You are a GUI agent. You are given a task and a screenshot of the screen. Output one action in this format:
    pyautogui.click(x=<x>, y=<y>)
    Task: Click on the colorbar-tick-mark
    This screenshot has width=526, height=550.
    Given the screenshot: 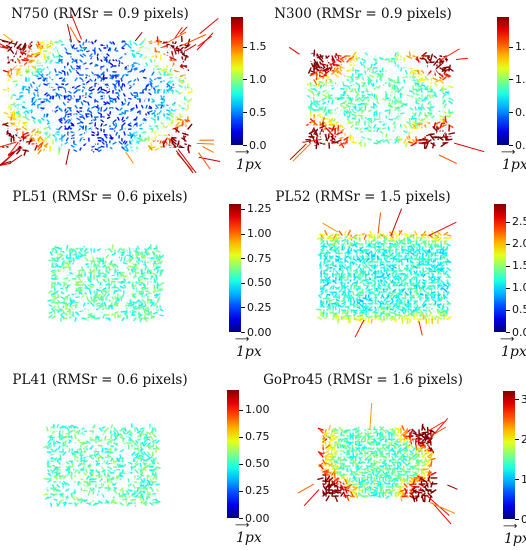 What is the action you would take?
    pyautogui.click(x=245, y=47)
    